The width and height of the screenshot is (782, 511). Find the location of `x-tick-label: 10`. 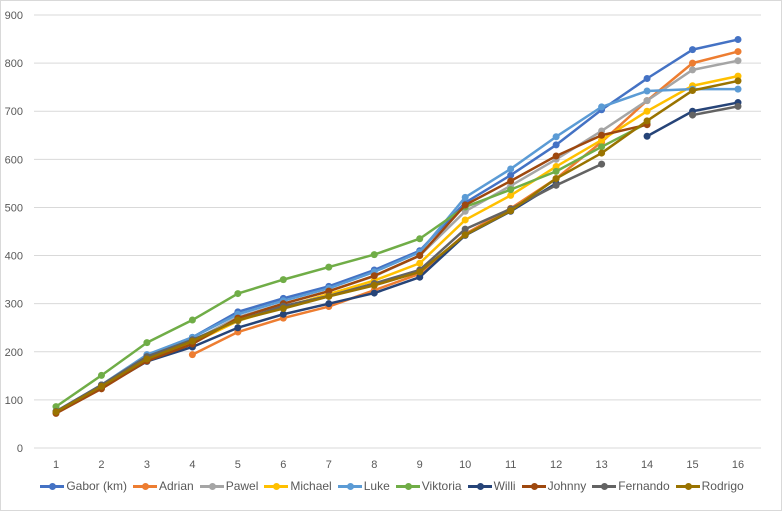

x-tick-label: 10 is located at coordinates (465, 465).